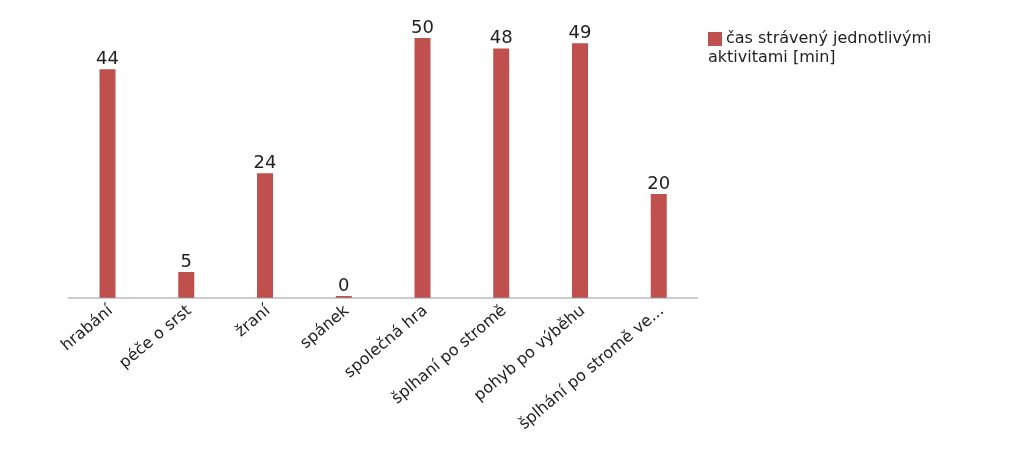 This screenshot has height=466, width=1026. What do you see at coordinates (344, 284) in the screenshot?
I see `data-label: 0` at bounding box center [344, 284].